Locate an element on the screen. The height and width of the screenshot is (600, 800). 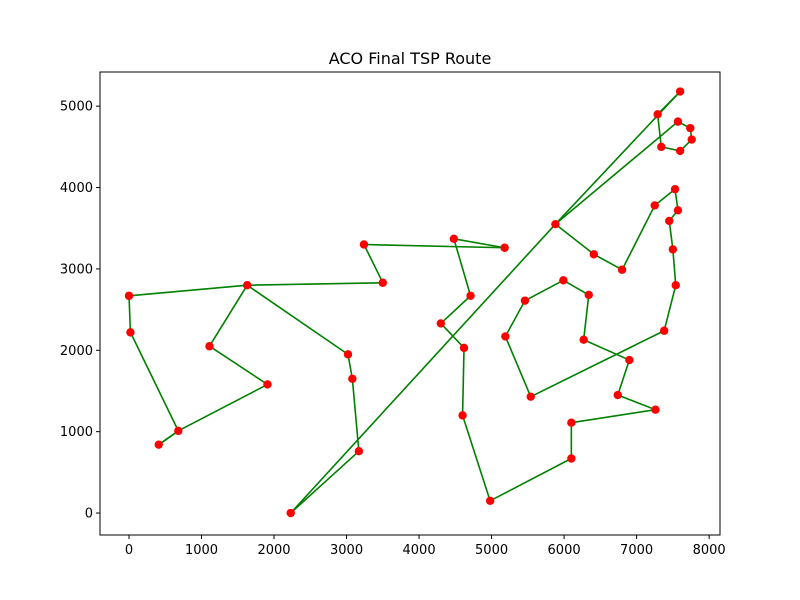
y-tick-label: 0 is located at coordinates (89, 514).